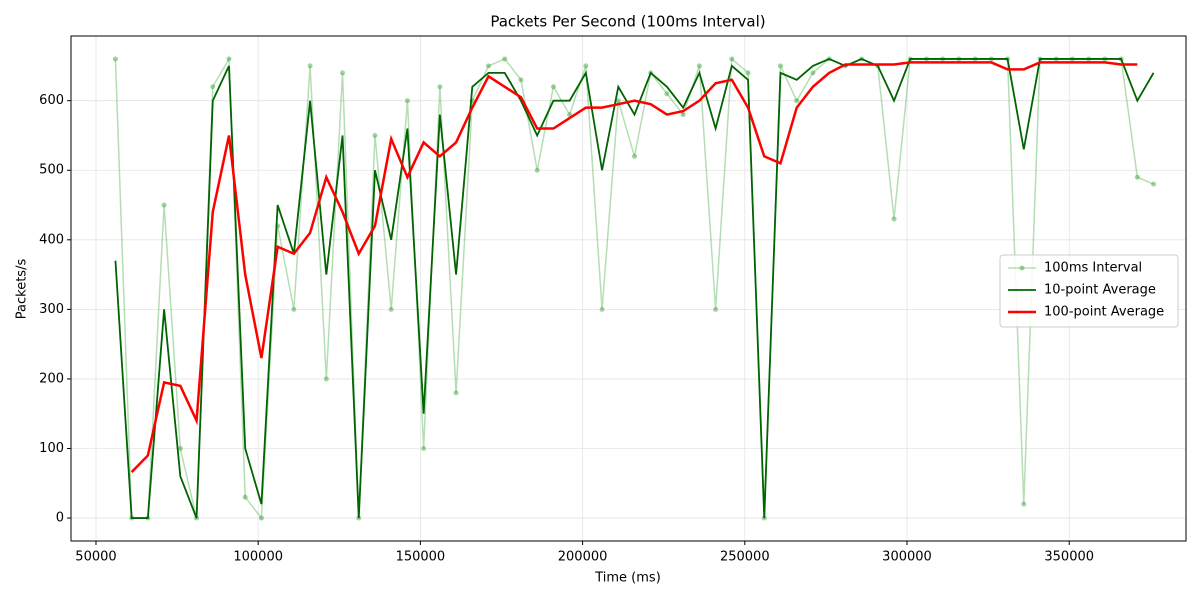  I want to click on y-tick-label: 500, so click(51, 170).